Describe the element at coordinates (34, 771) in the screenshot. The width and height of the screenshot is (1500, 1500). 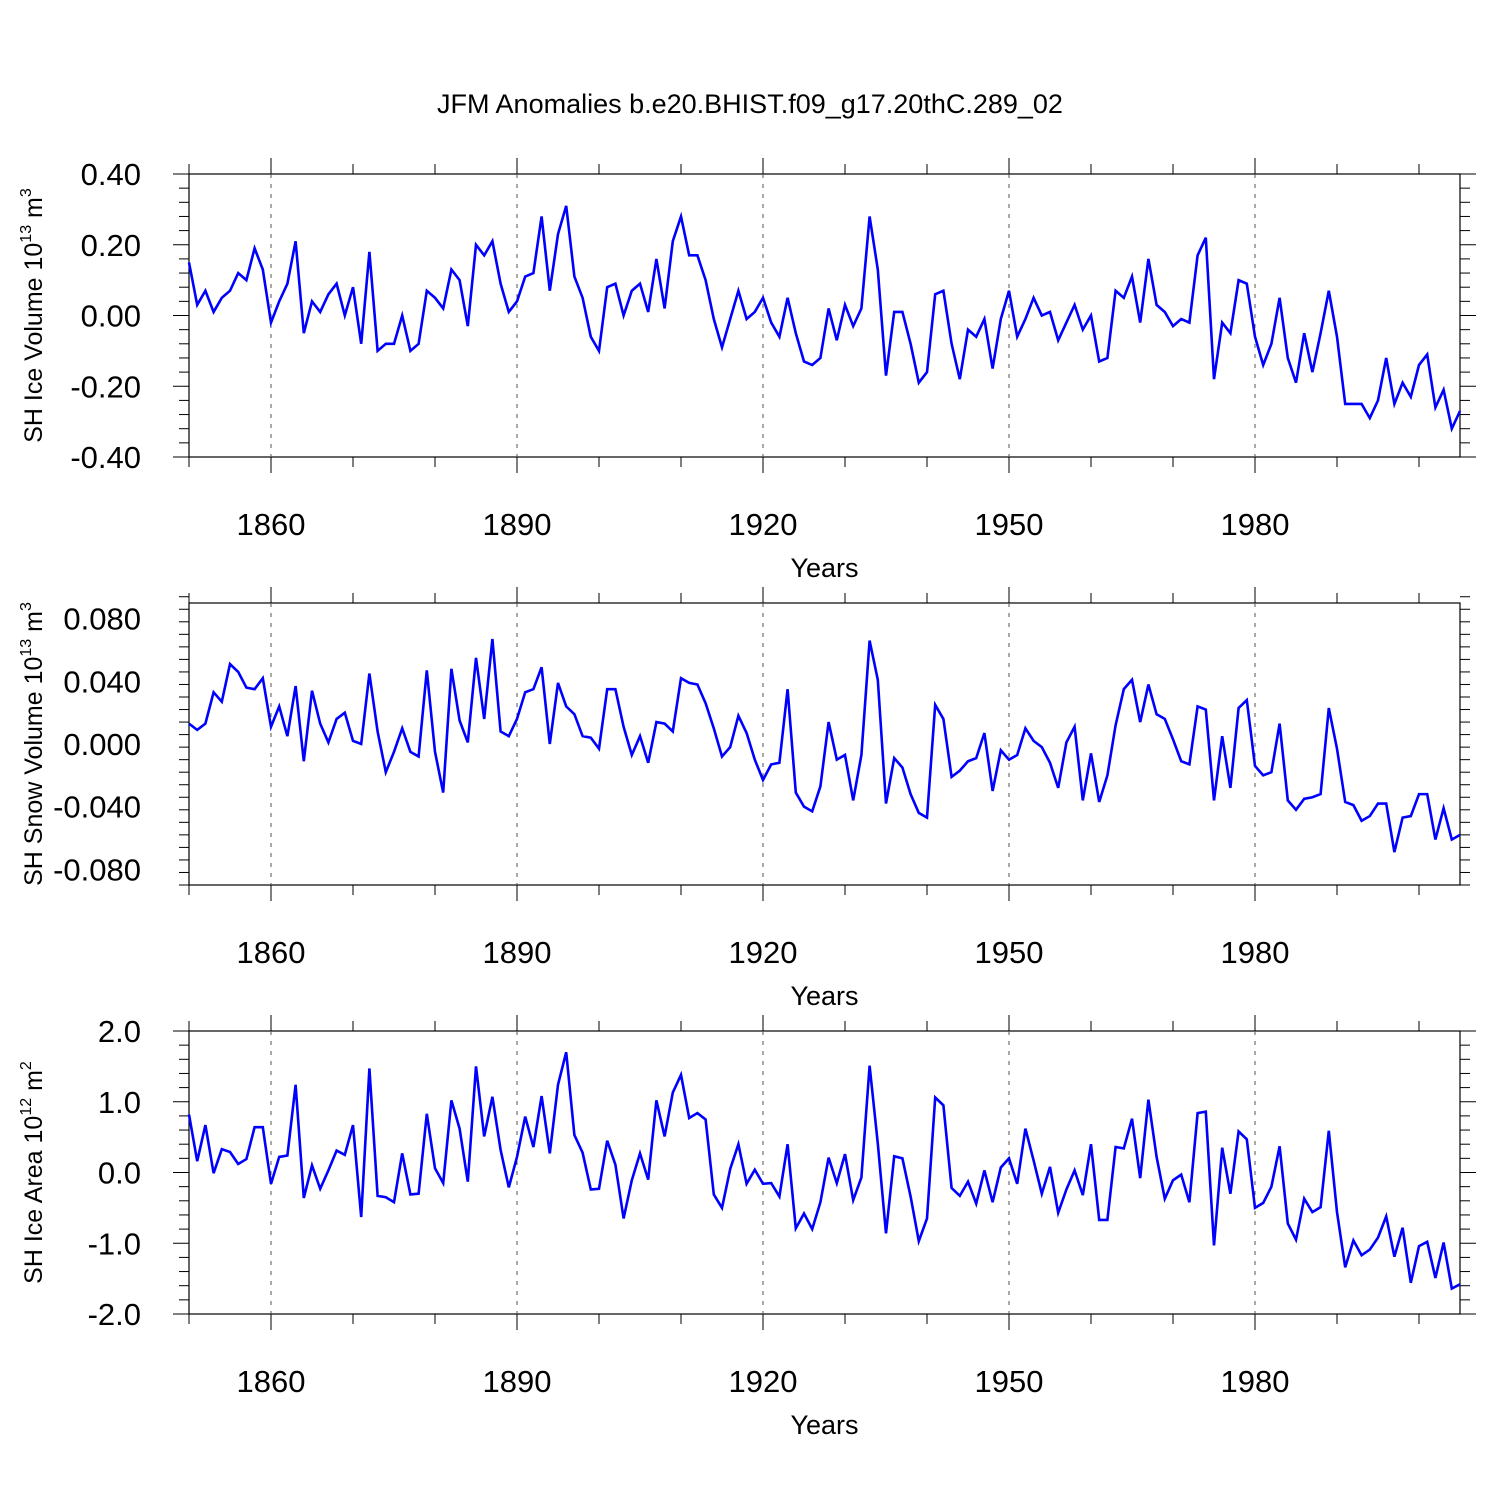
I see `y-axis-label-main: SH Snow Volume 10` at that location.